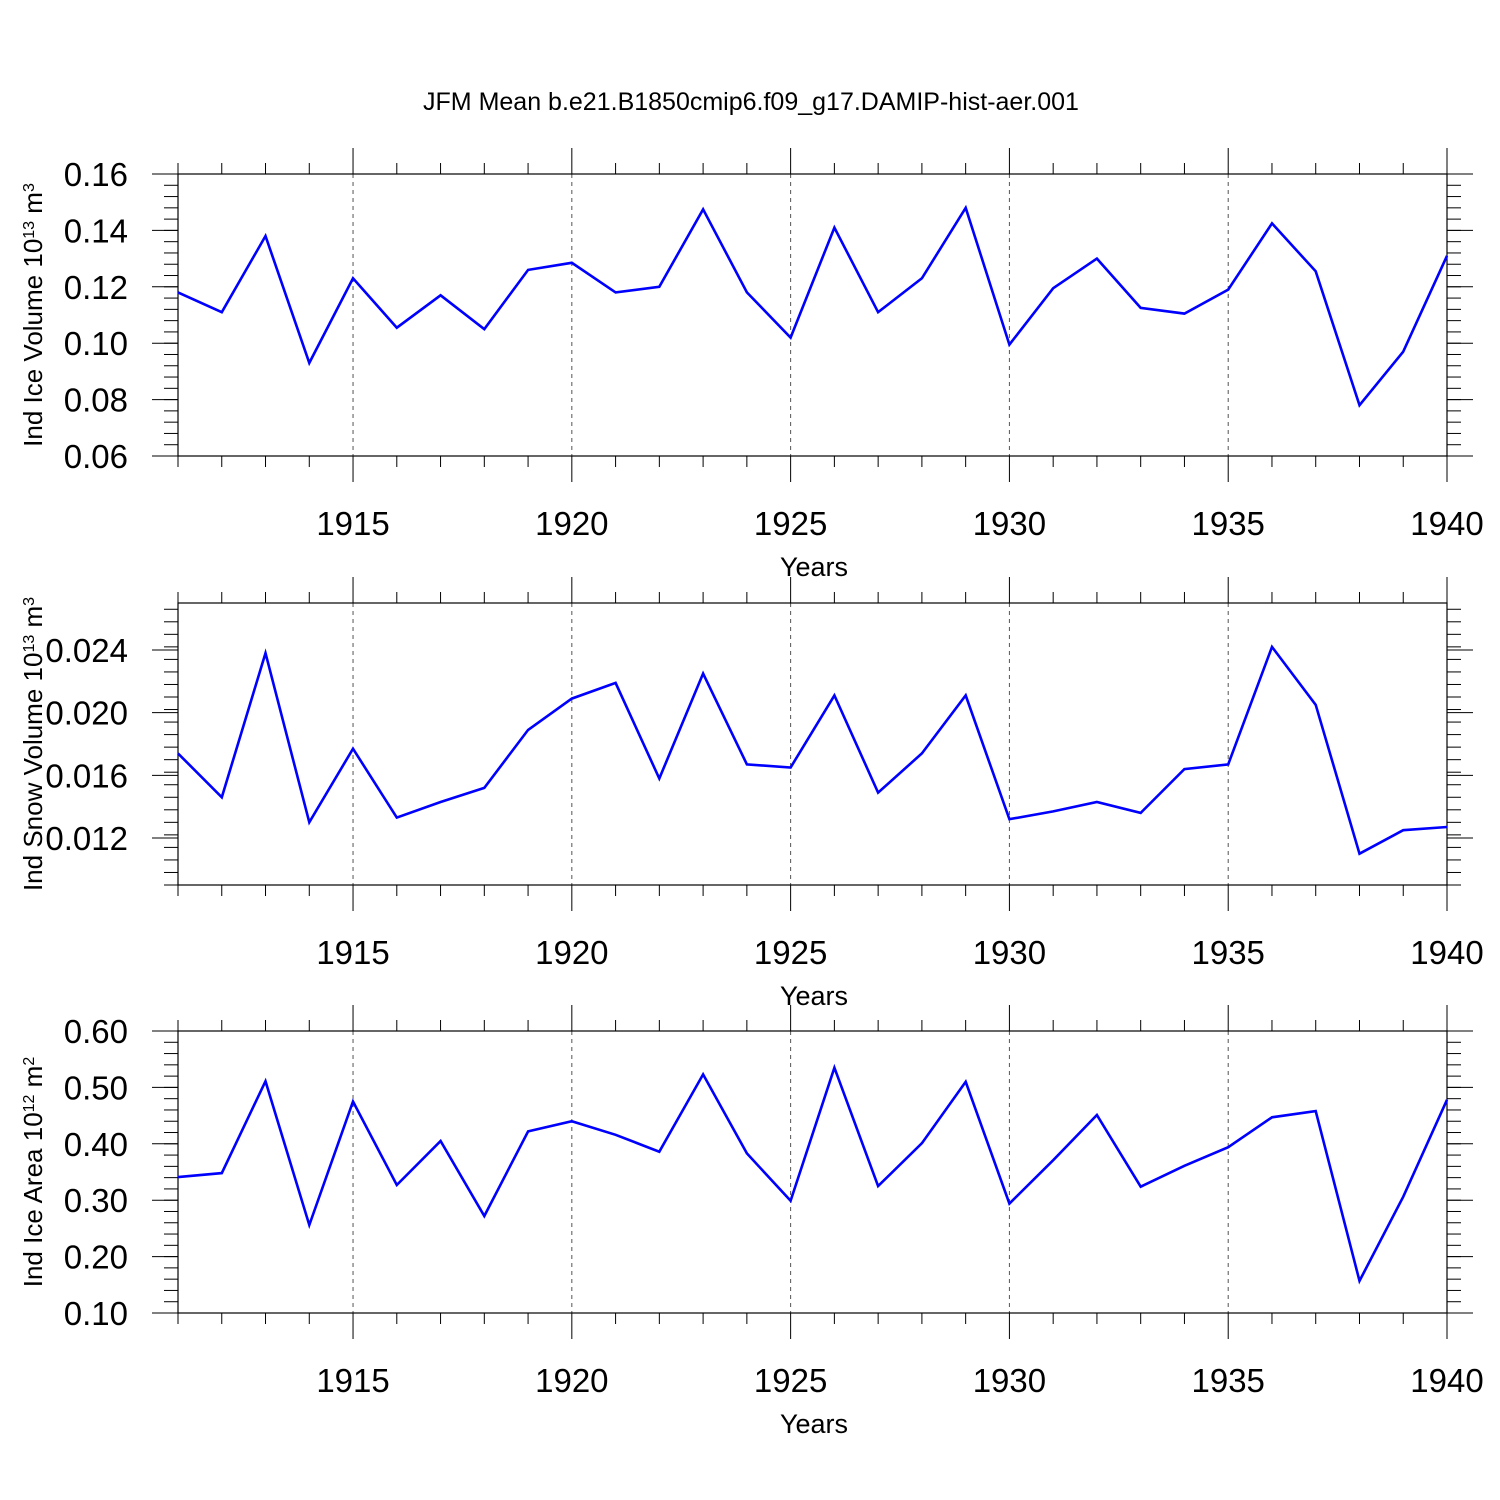  I want to click on y-axis-label-part: Ind Ice Volume 10, so click(33, 343).